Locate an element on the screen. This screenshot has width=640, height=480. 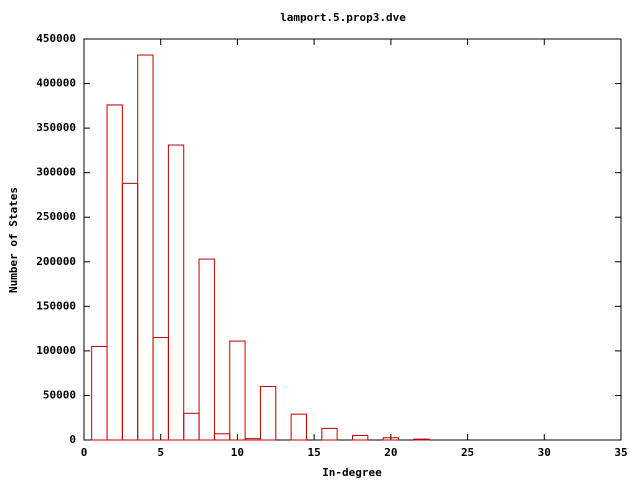
y-tick-label: 50000 is located at coordinates (59, 394).